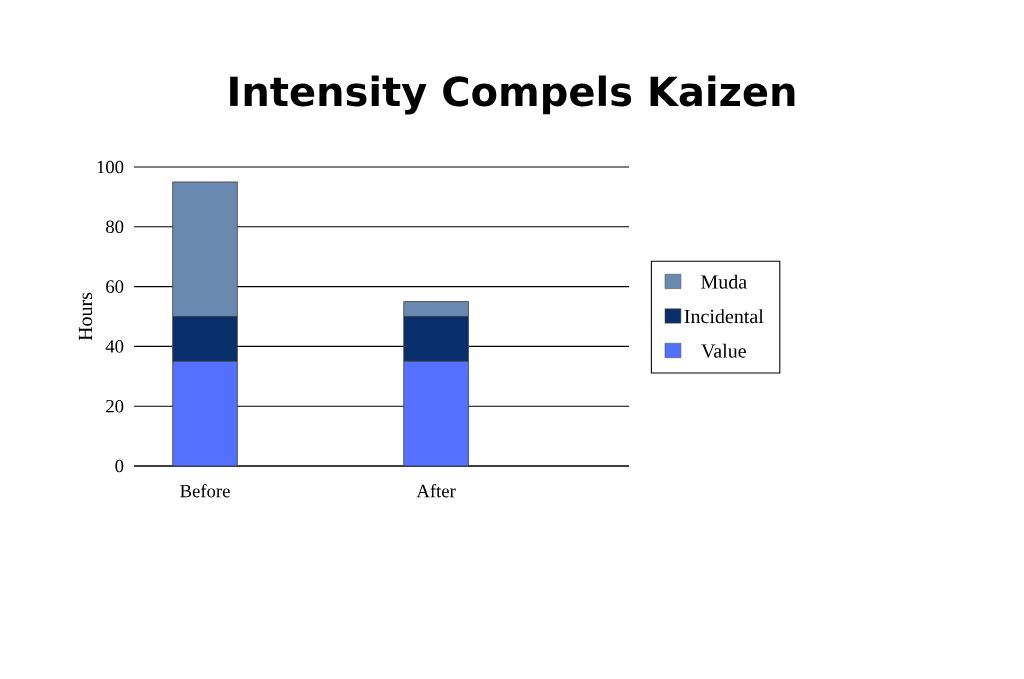 Image resolution: width=1024 pixels, height=679 pixels. Describe the element at coordinates (205, 491) in the screenshot. I see `x-tick-label: Before` at that location.